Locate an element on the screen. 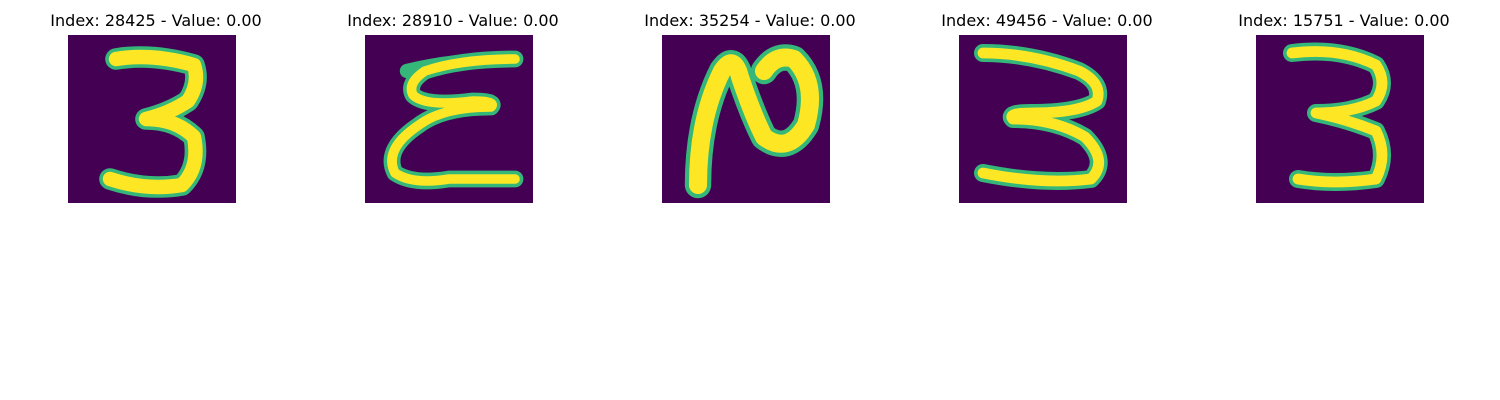 This screenshot has height=400, width=1500. image-panel-4: Index: 49456 - Value: 0.00 is located at coordinates (1047, 110).